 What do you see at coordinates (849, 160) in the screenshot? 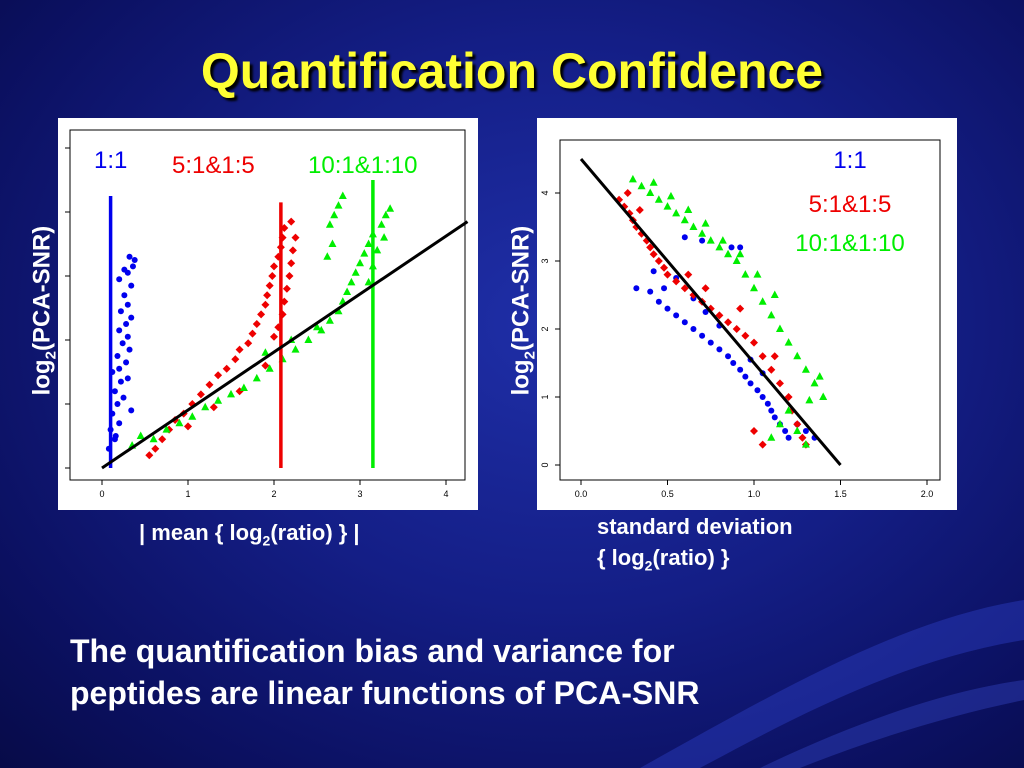
I see `right-chart-legend-label: 1:1` at bounding box center [849, 160].